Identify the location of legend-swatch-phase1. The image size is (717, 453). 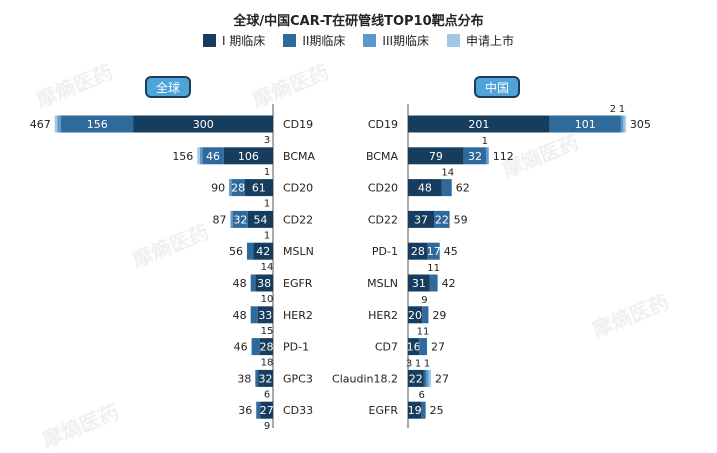
(209, 40).